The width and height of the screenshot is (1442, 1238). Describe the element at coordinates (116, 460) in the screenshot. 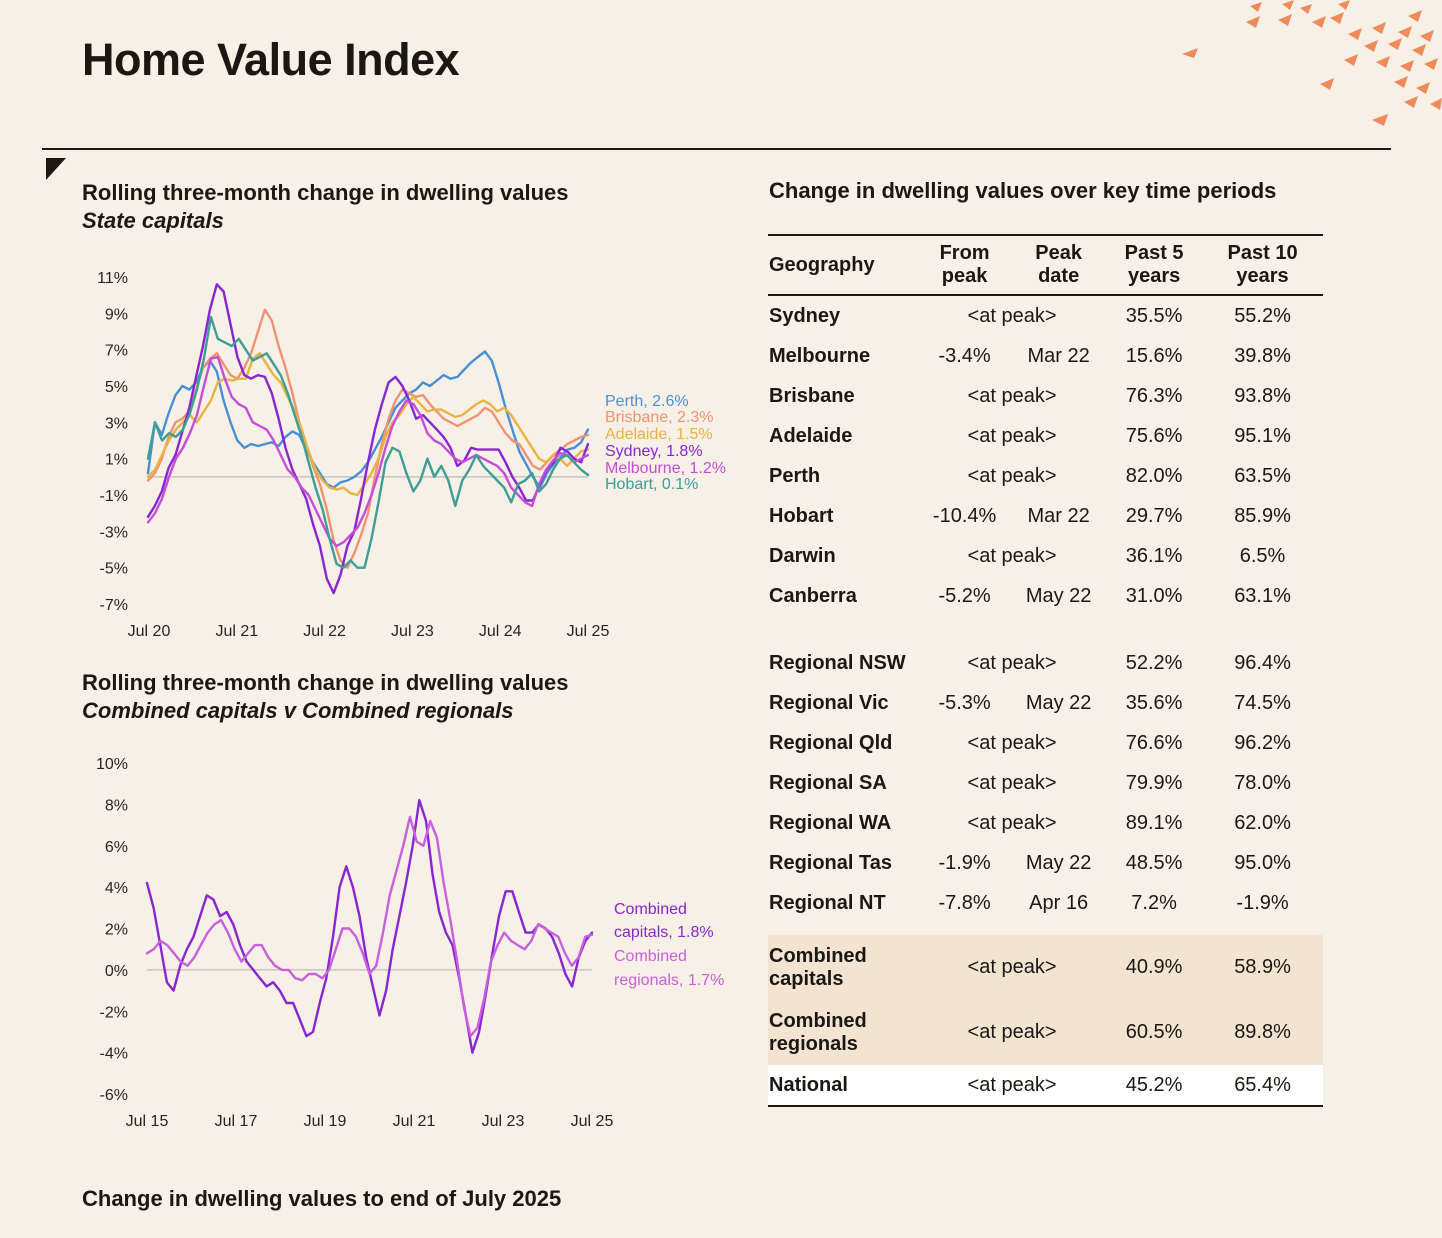

I see `y-tick-label: 1%` at that location.